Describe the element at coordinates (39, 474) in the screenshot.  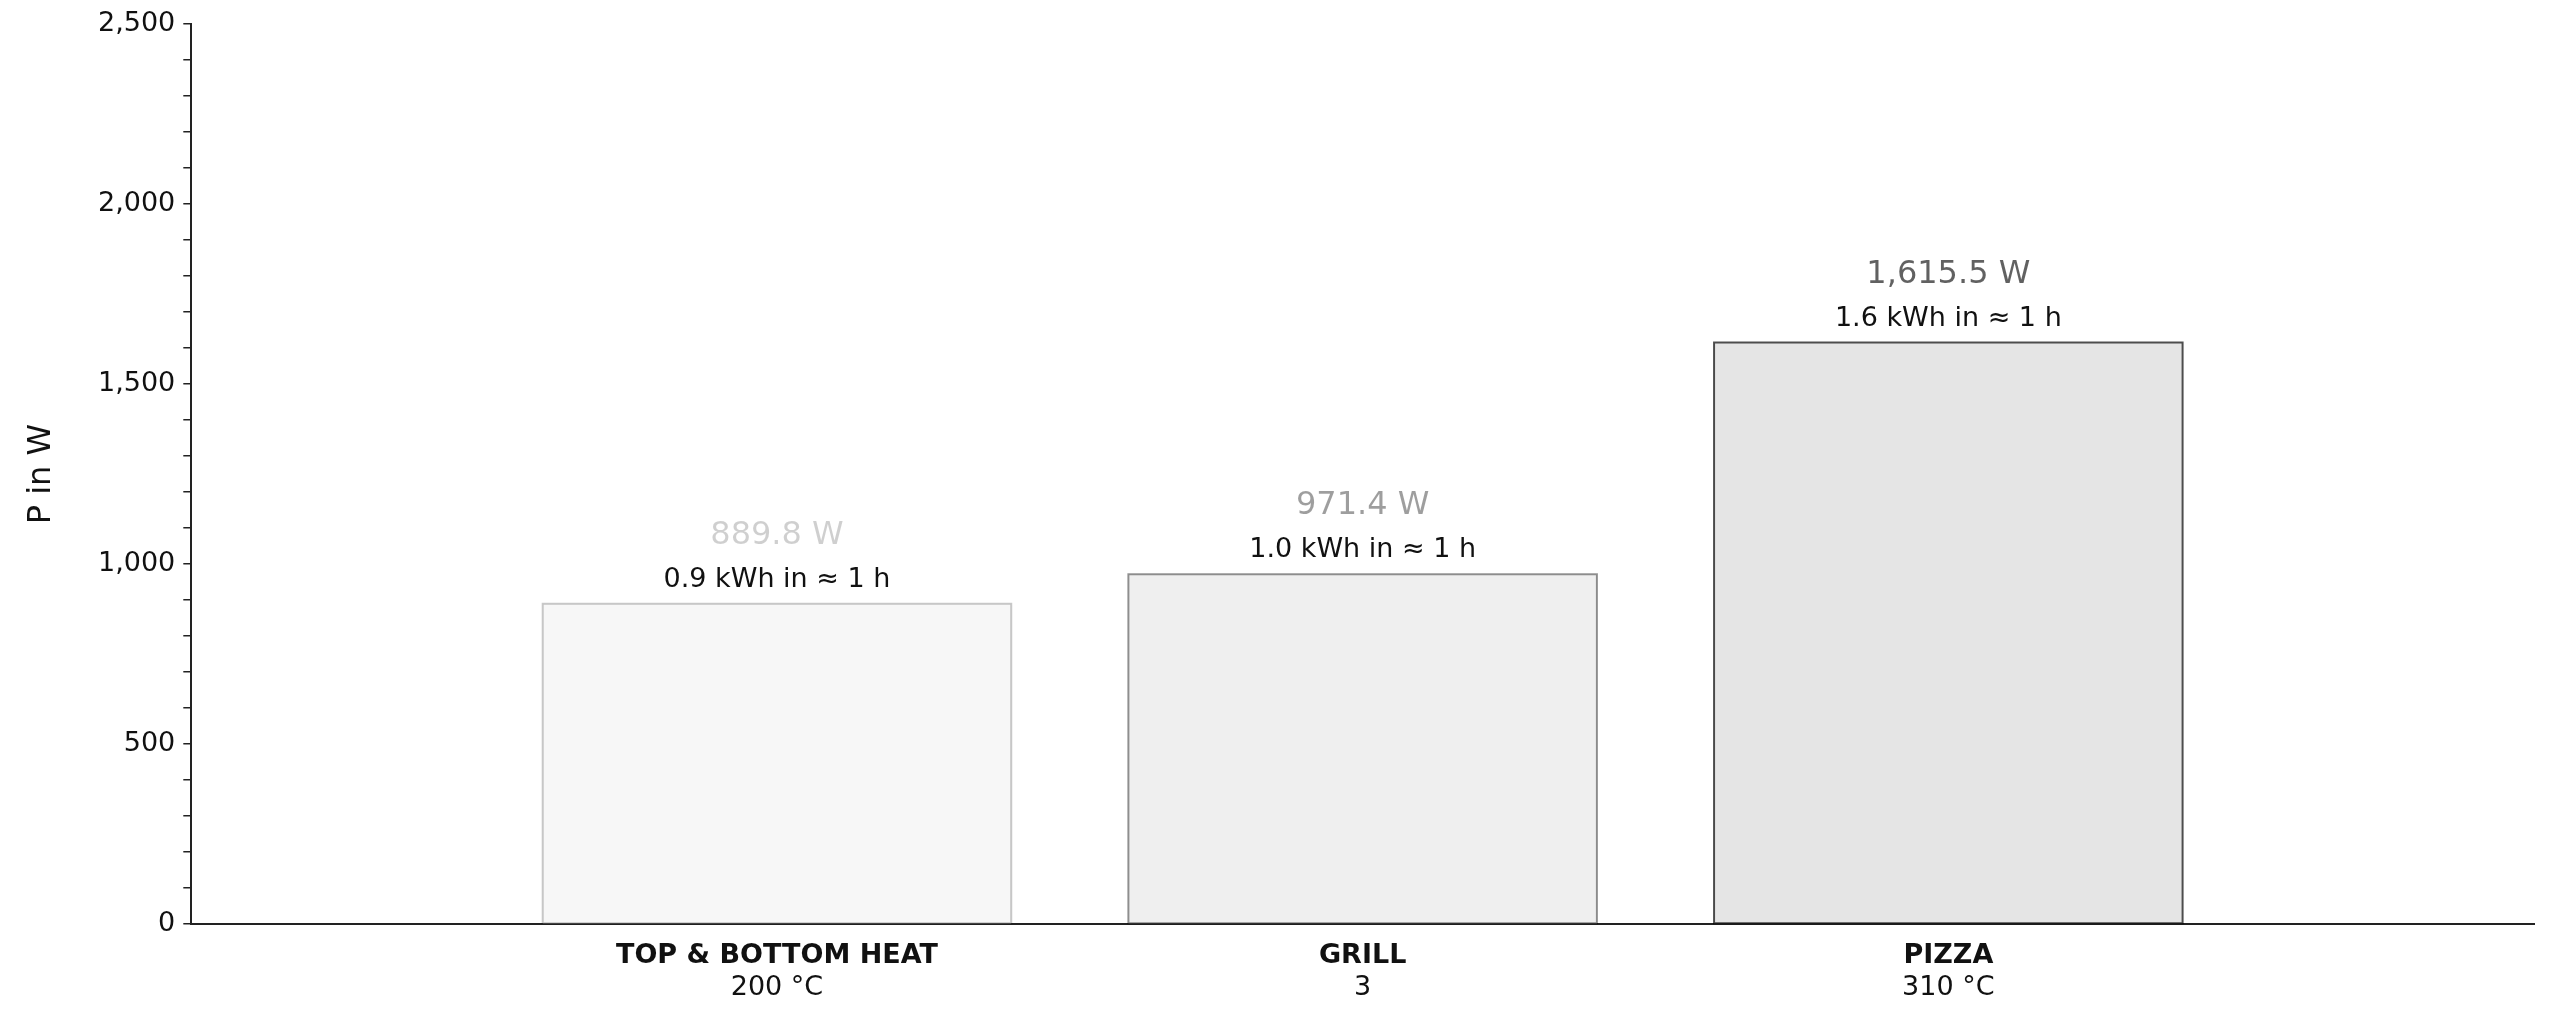
I see `y-axis-title: P in W` at that location.